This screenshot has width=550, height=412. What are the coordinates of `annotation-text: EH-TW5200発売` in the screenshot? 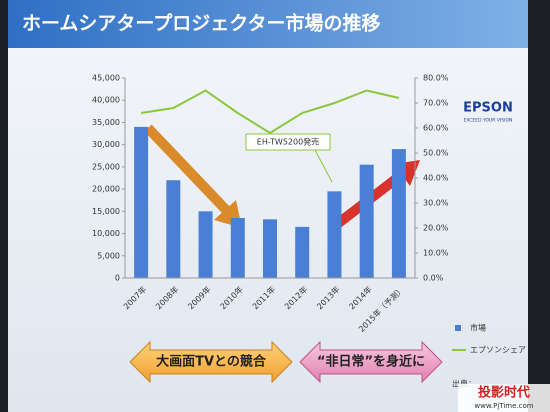 It's located at (288, 142).